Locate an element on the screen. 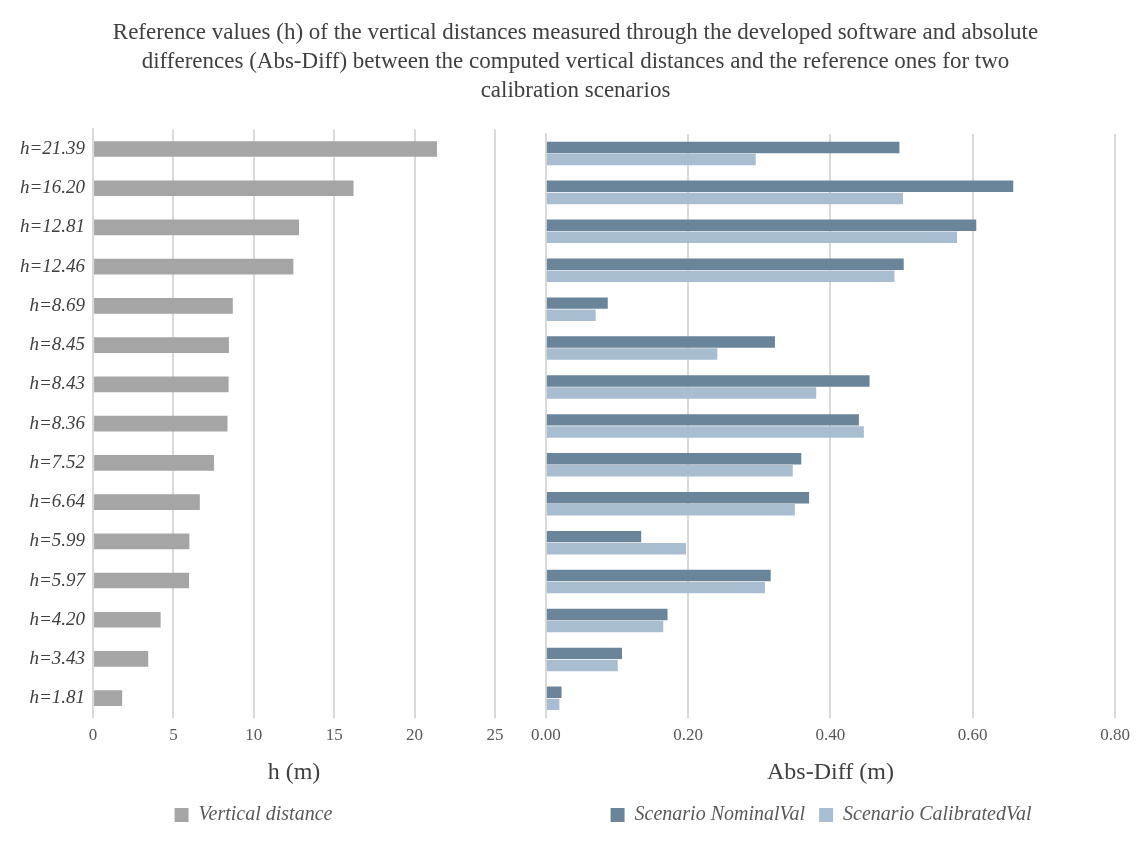 The height and width of the screenshot is (858, 1147). x-tick-label: 0.80 is located at coordinates (1115, 735).